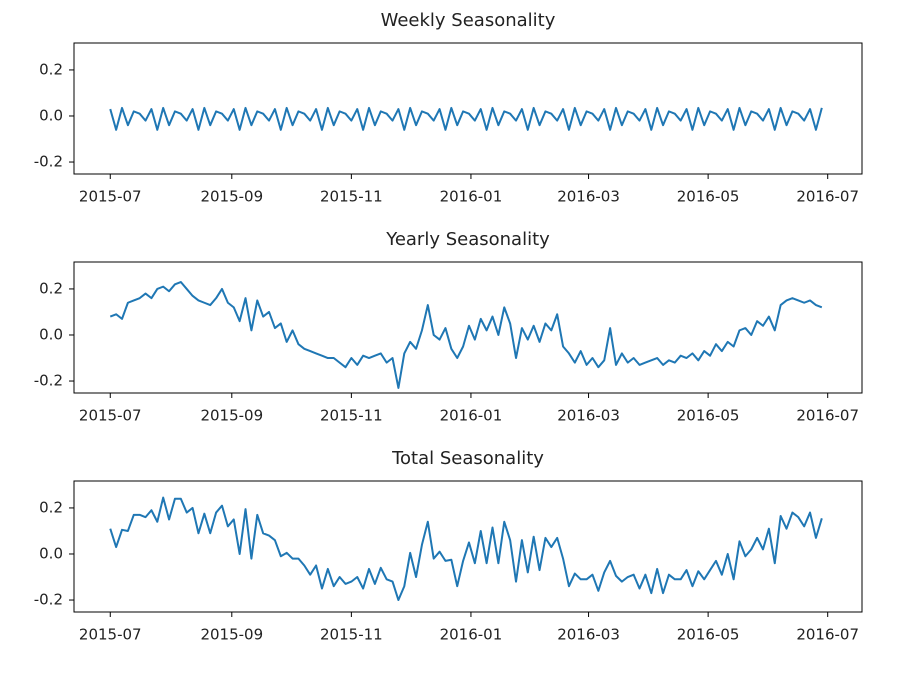 The image size is (904, 678). Describe the element at coordinates (468, 20) in the screenshot. I see `chart-title: Weekly Seasonality` at that location.